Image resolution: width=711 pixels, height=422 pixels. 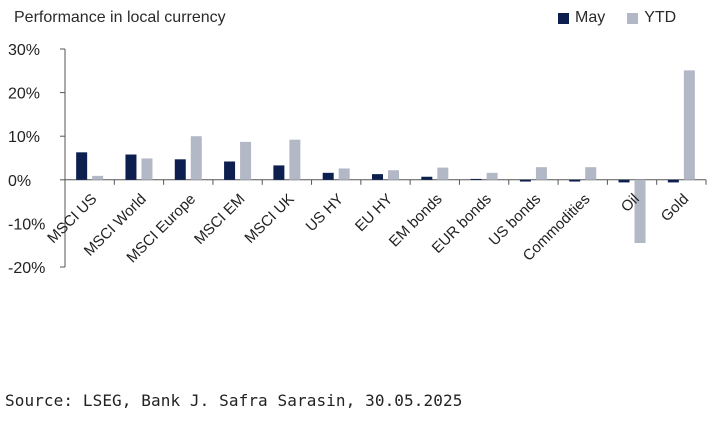 I want to click on legend-swatch-ytd, so click(x=633, y=18).